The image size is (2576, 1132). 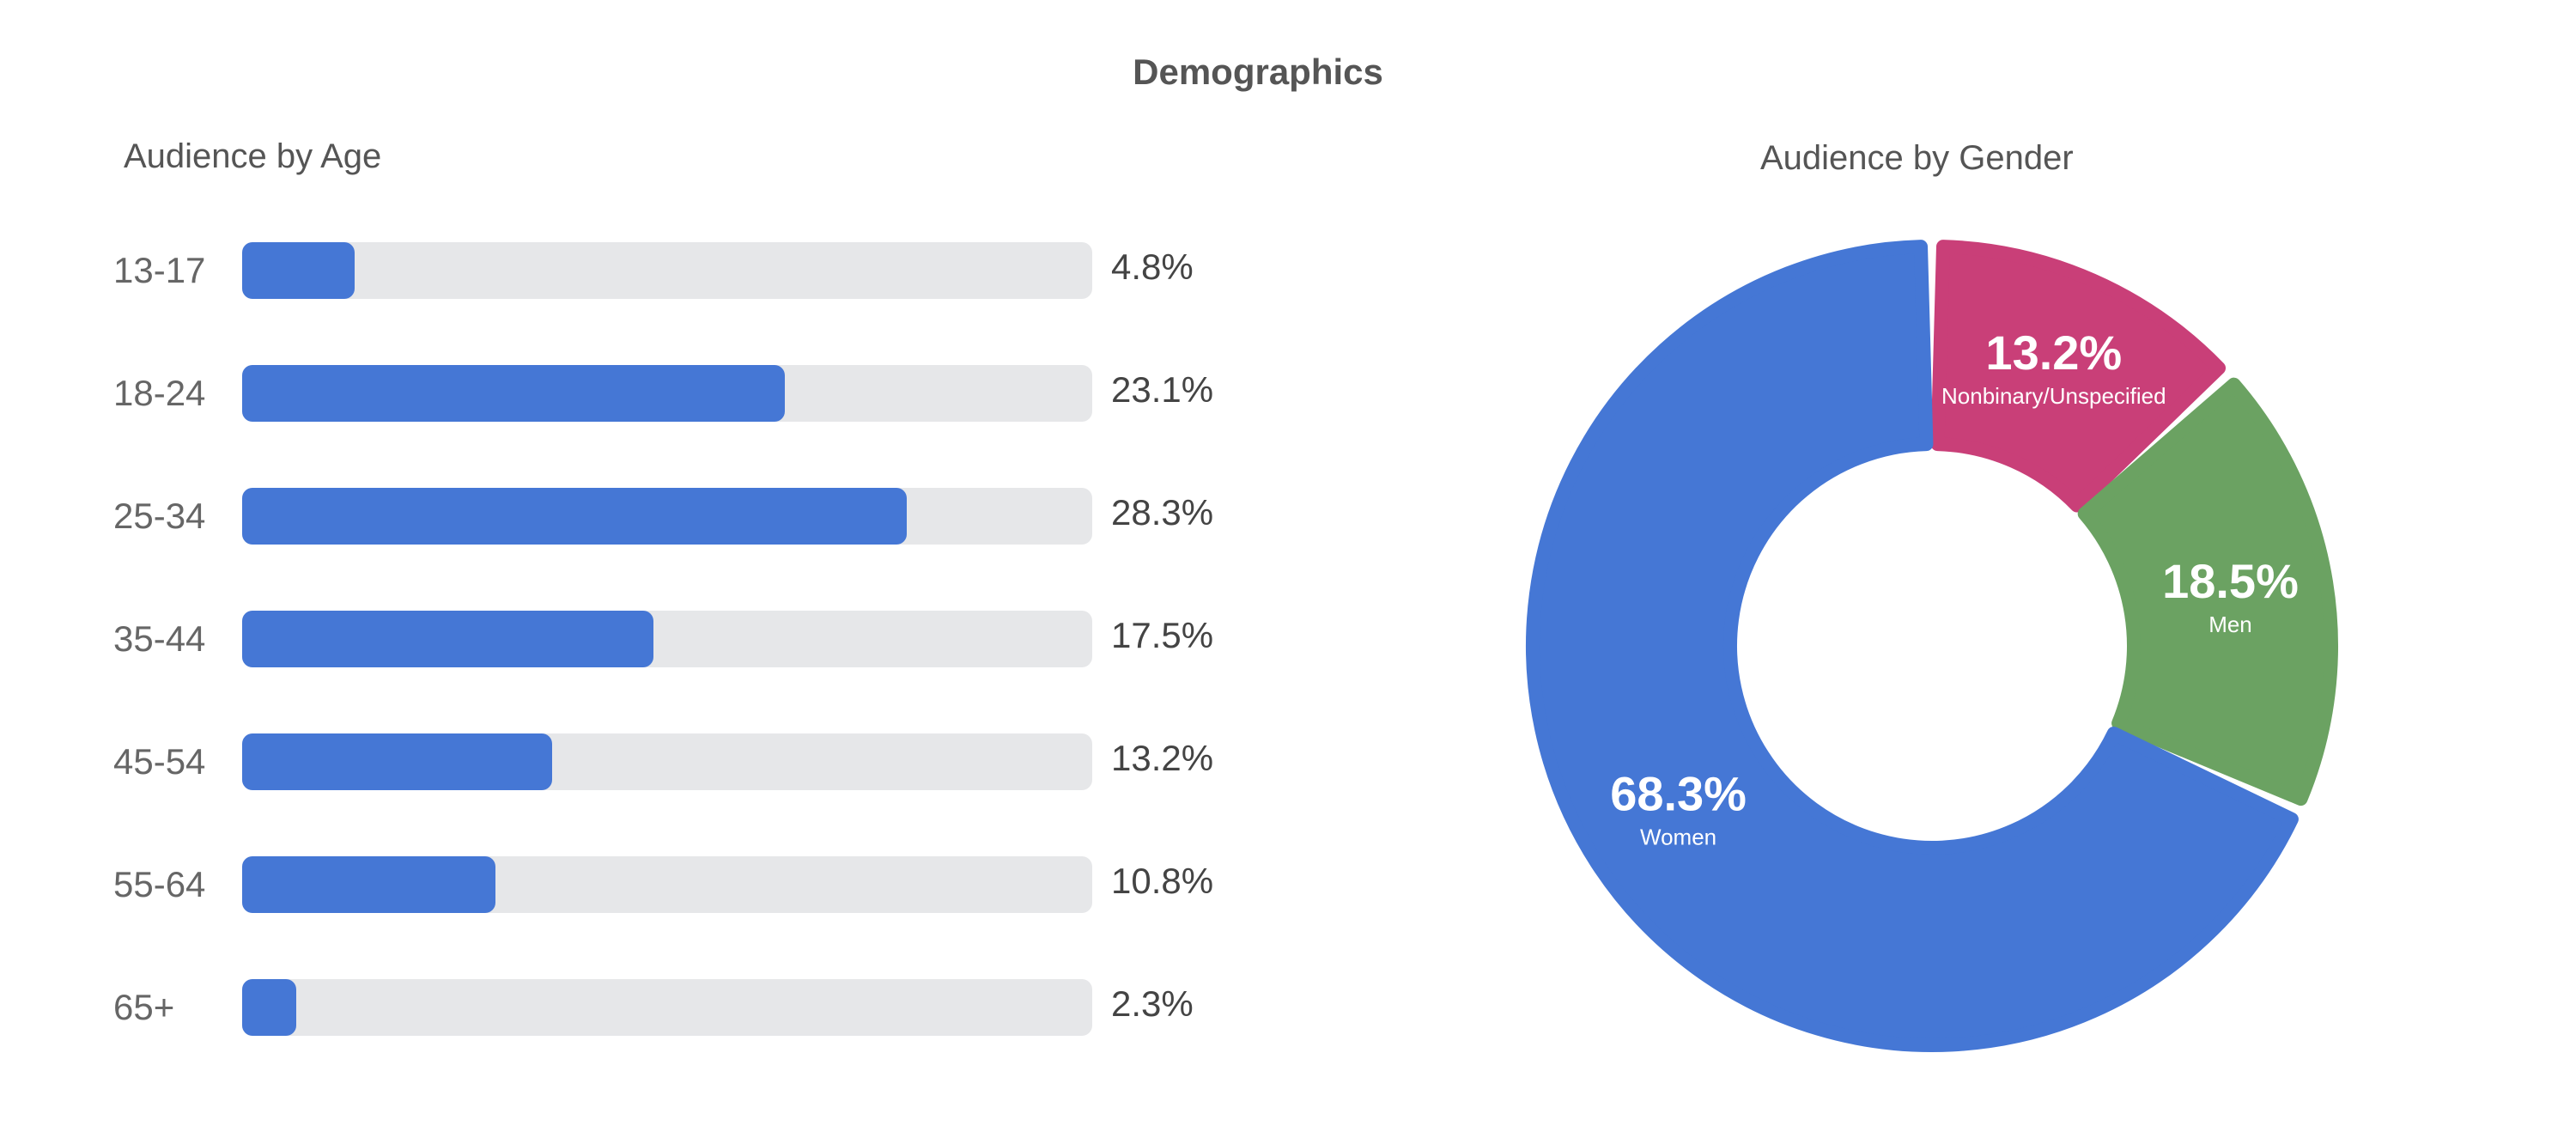 What do you see at coordinates (2230, 625) in the screenshot?
I see `donut-category-label-men: Men` at bounding box center [2230, 625].